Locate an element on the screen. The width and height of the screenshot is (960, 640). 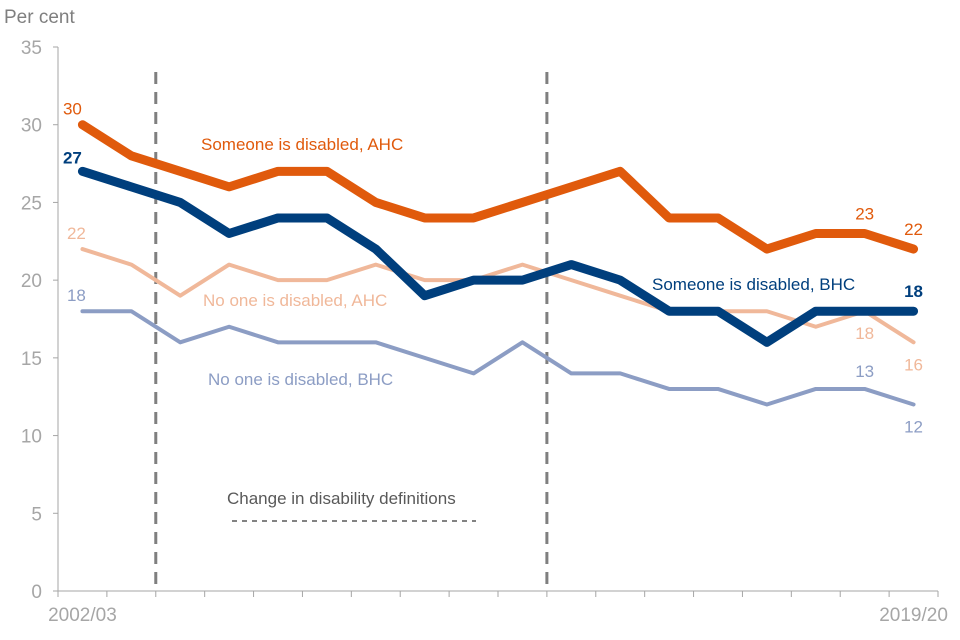
data-label: 30 is located at coordinates (72, 109).